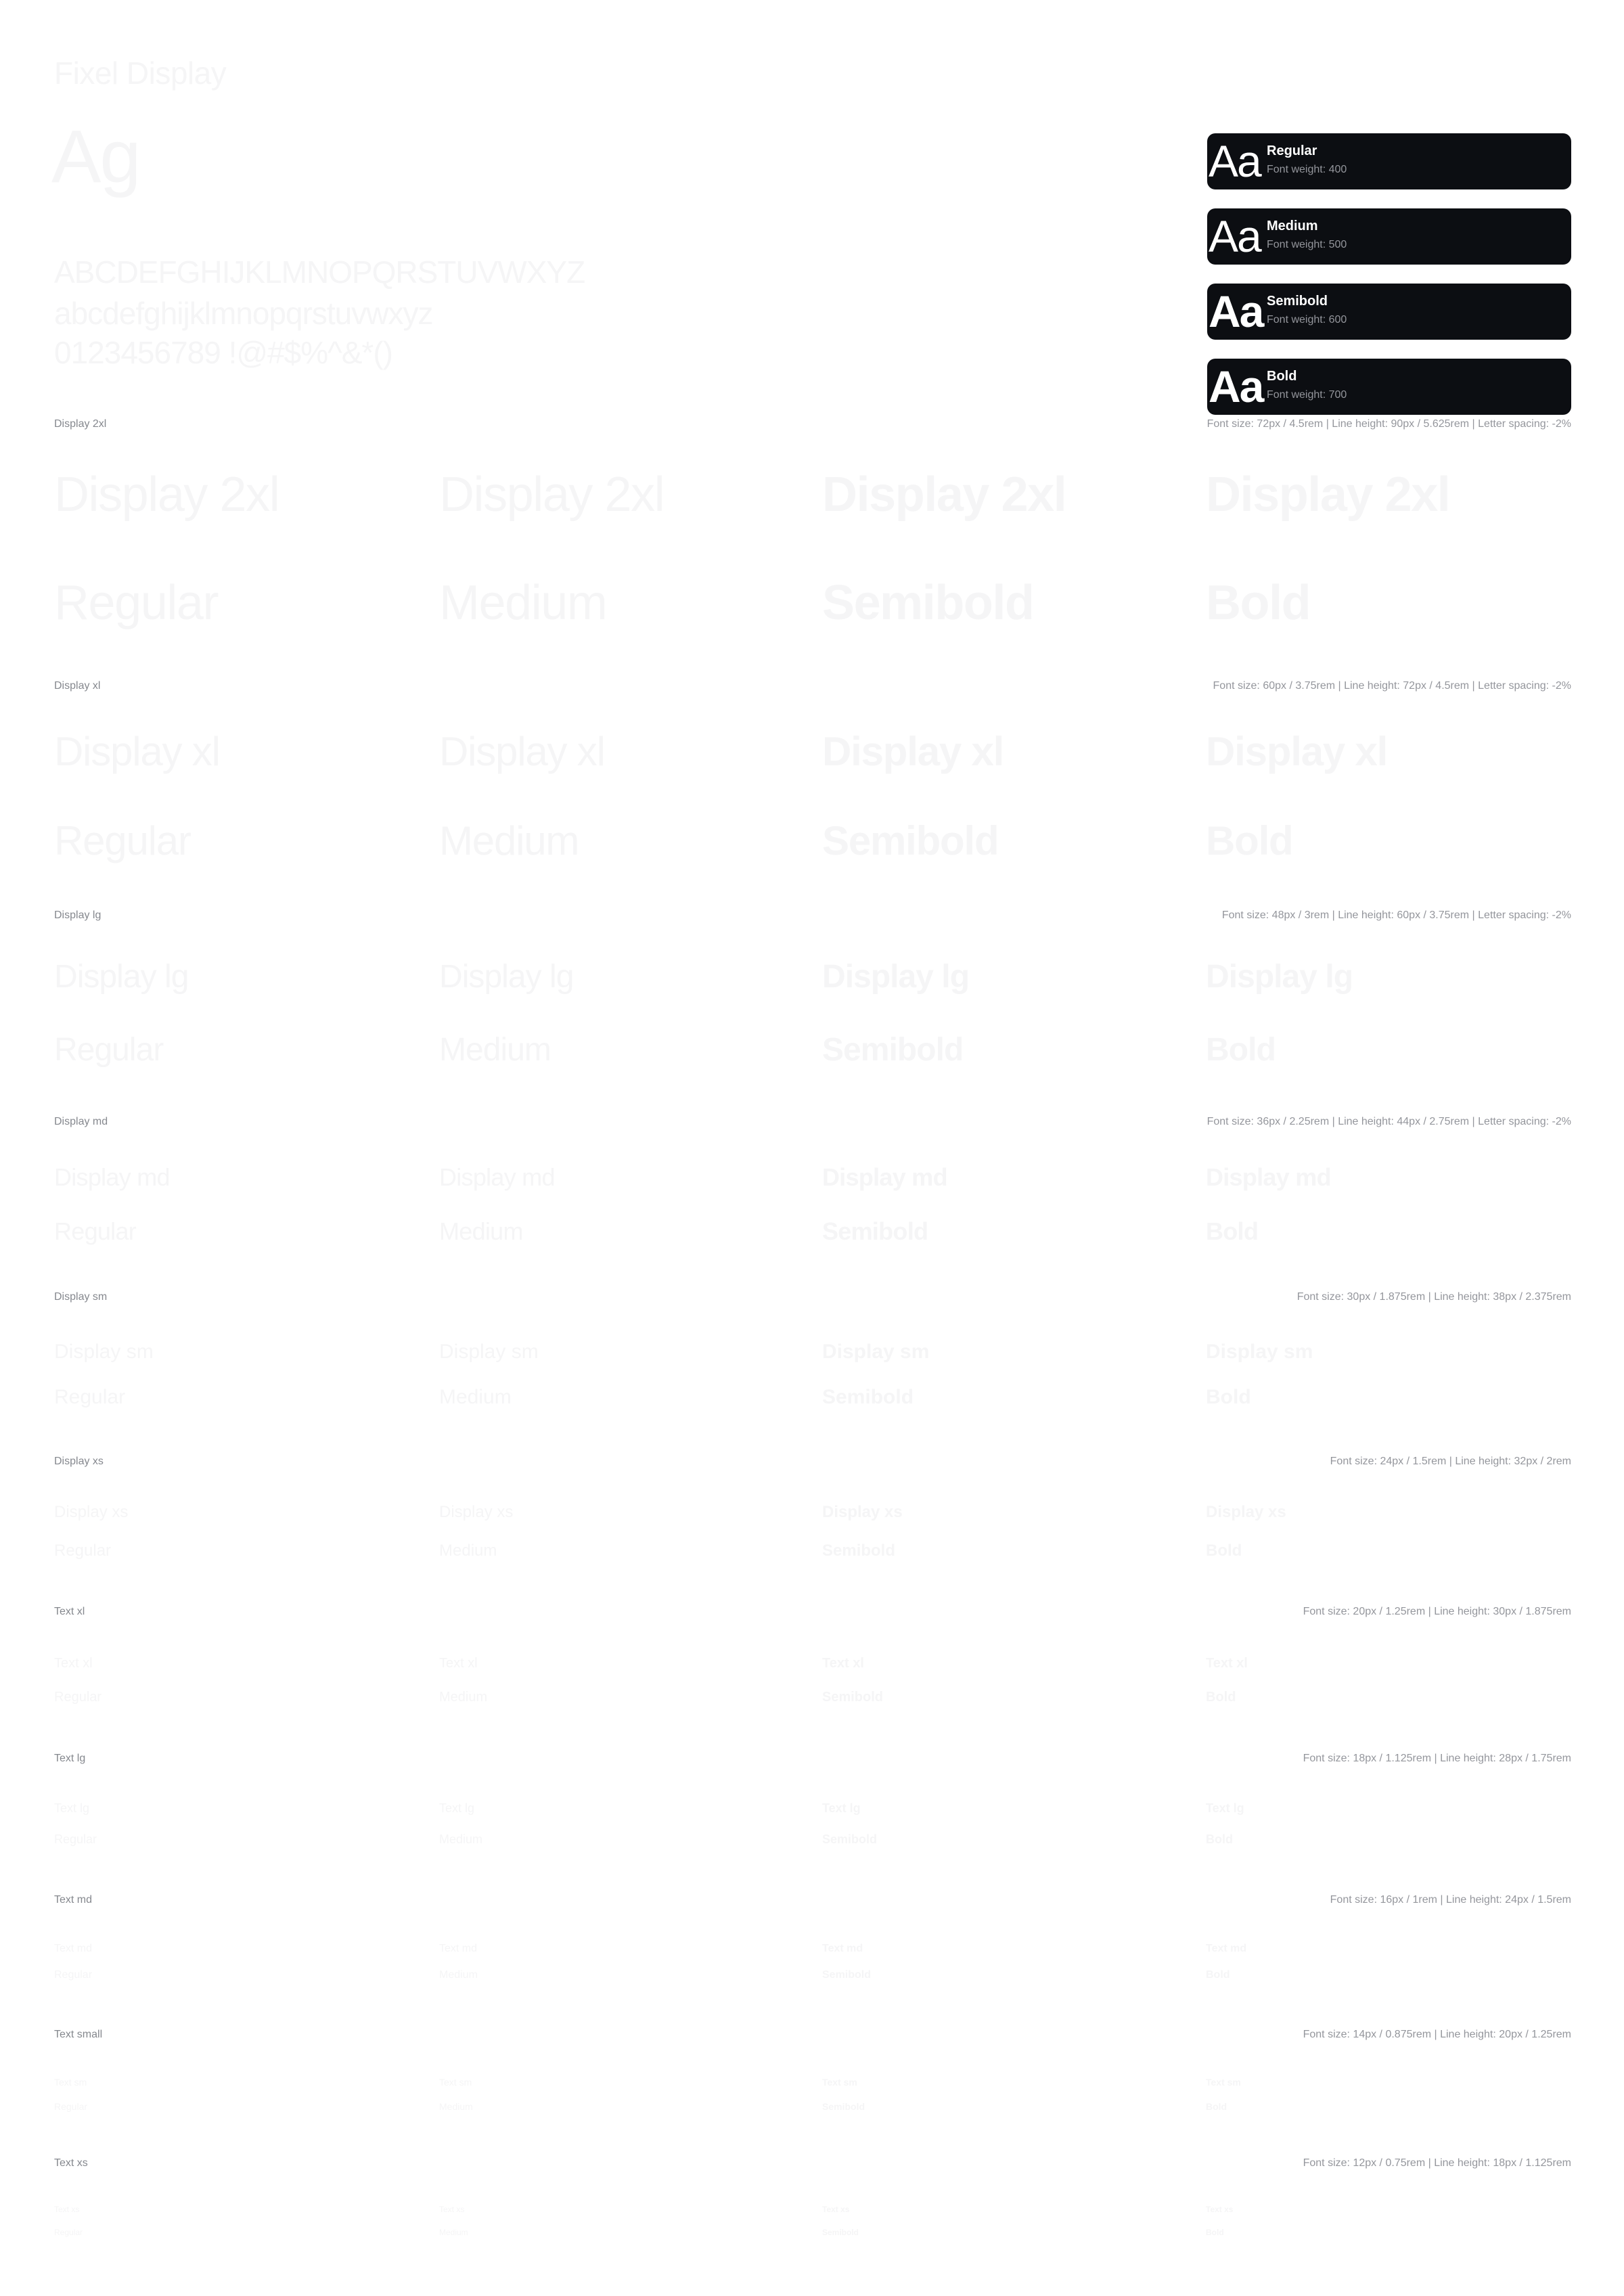 This screenshot has width=1624, height=2296. What do you see at coordinates (1292, 226) in the screenshot?
I see `weight-name: Medium` at bounding box center [1292, 226].